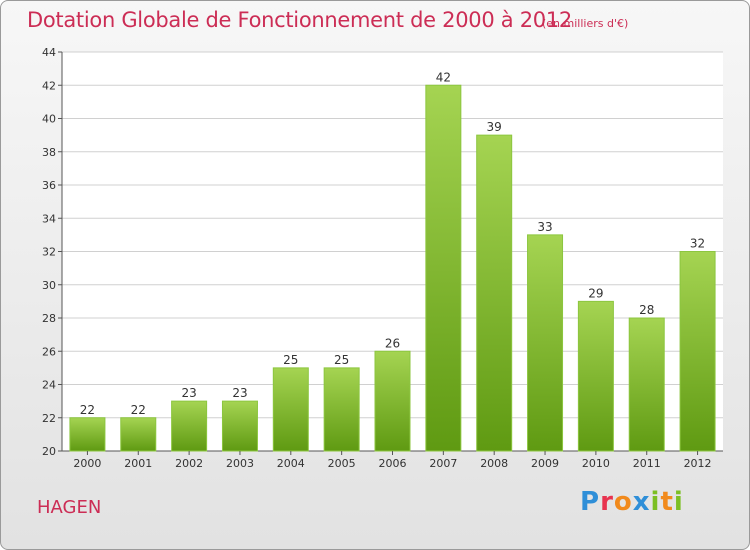  I want to click on x-tick-label: 2003, so click(240, 463).